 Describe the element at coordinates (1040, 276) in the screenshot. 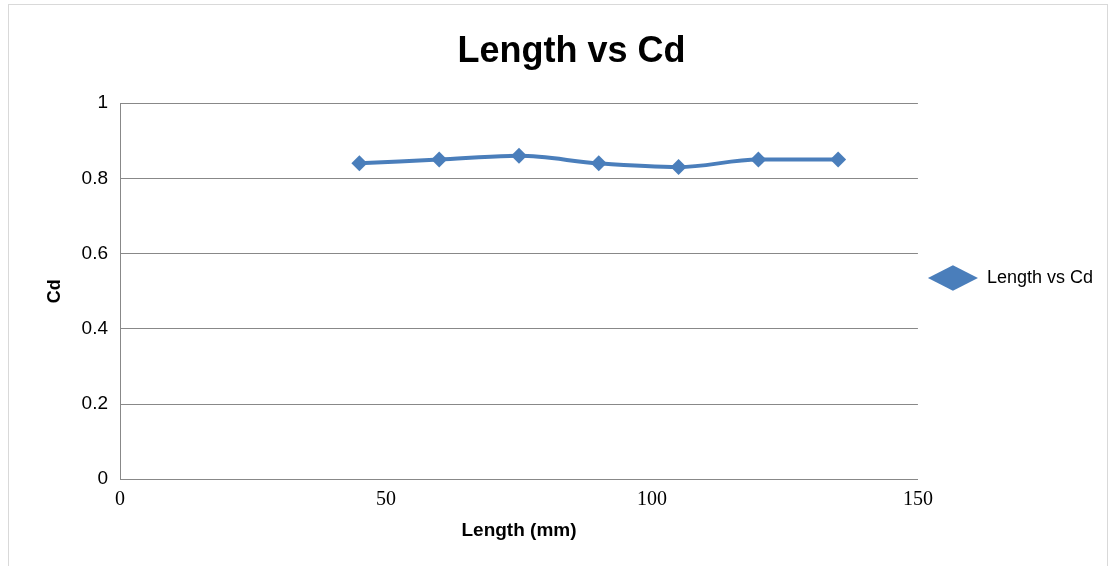

I see `legend-label: Length vs Cd` at that location.